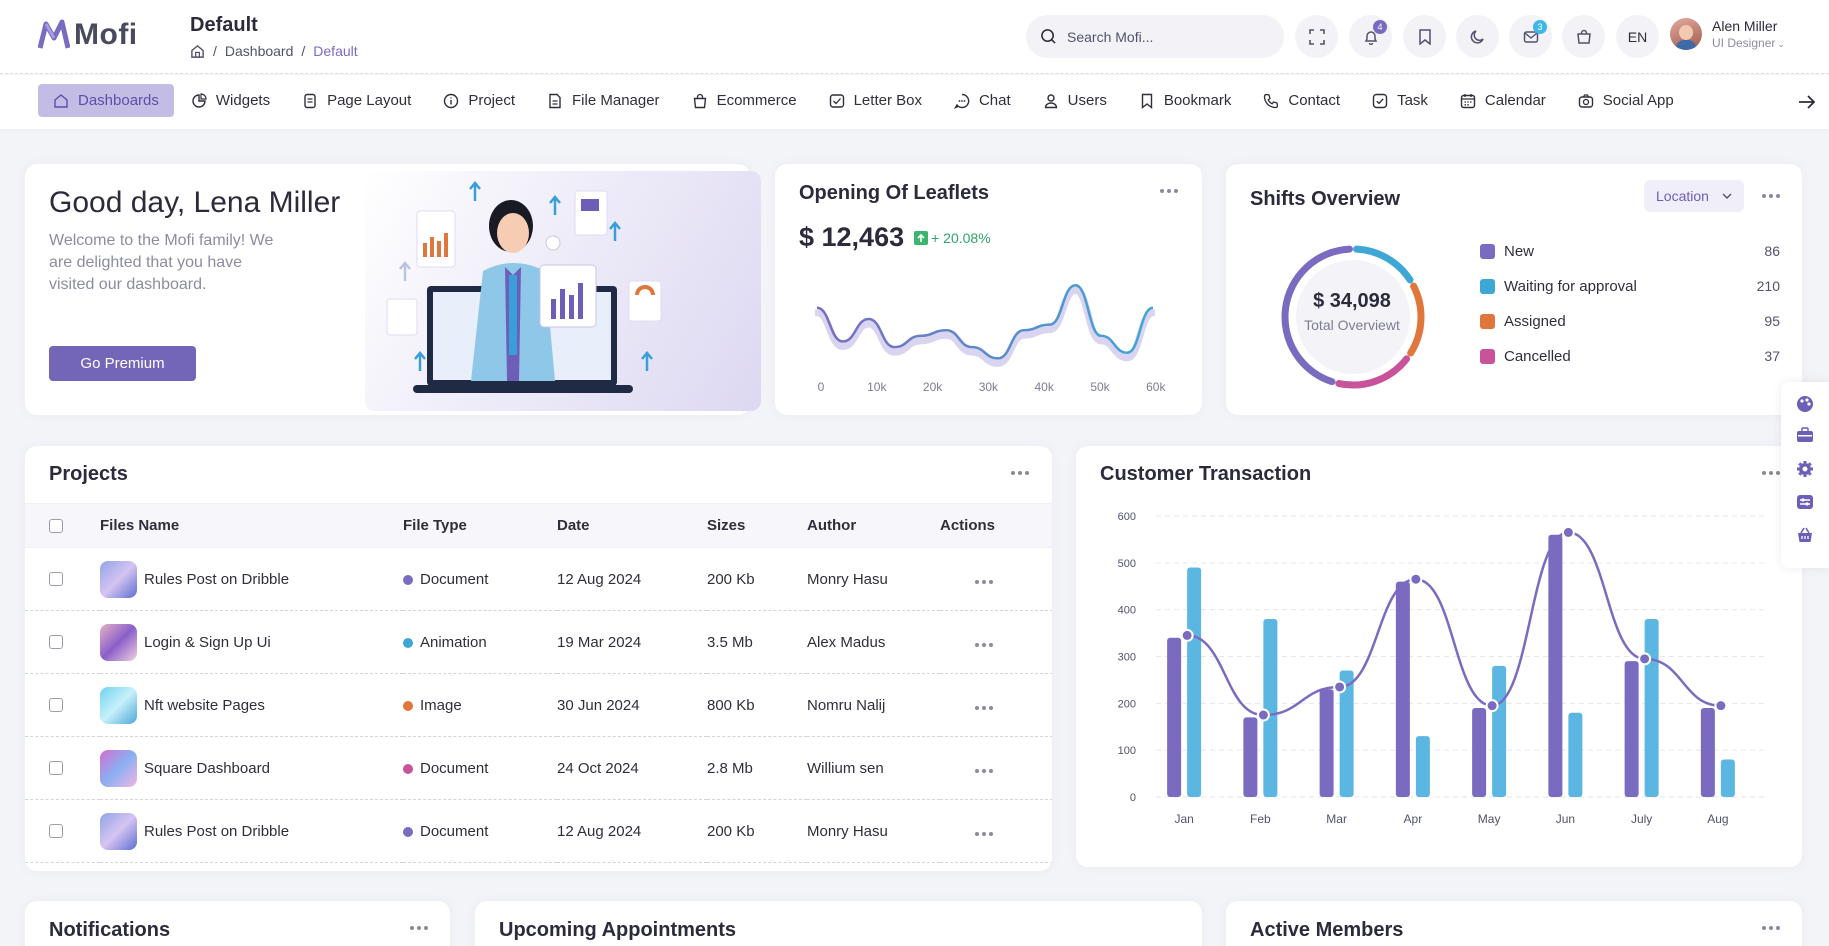  What do you see at coordinates (1805, 435) in the screenshot?
I see `briefcase-icon` at bounding box center [1805, 435].